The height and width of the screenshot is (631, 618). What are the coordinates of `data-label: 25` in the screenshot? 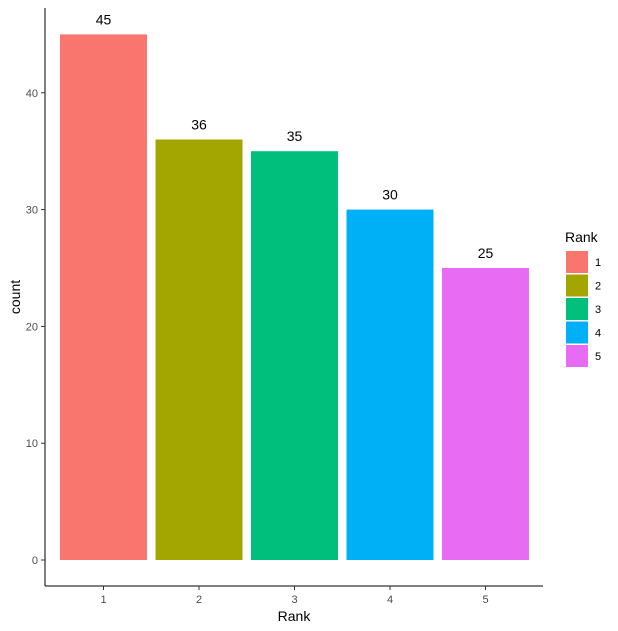 It's located at (486, 253).